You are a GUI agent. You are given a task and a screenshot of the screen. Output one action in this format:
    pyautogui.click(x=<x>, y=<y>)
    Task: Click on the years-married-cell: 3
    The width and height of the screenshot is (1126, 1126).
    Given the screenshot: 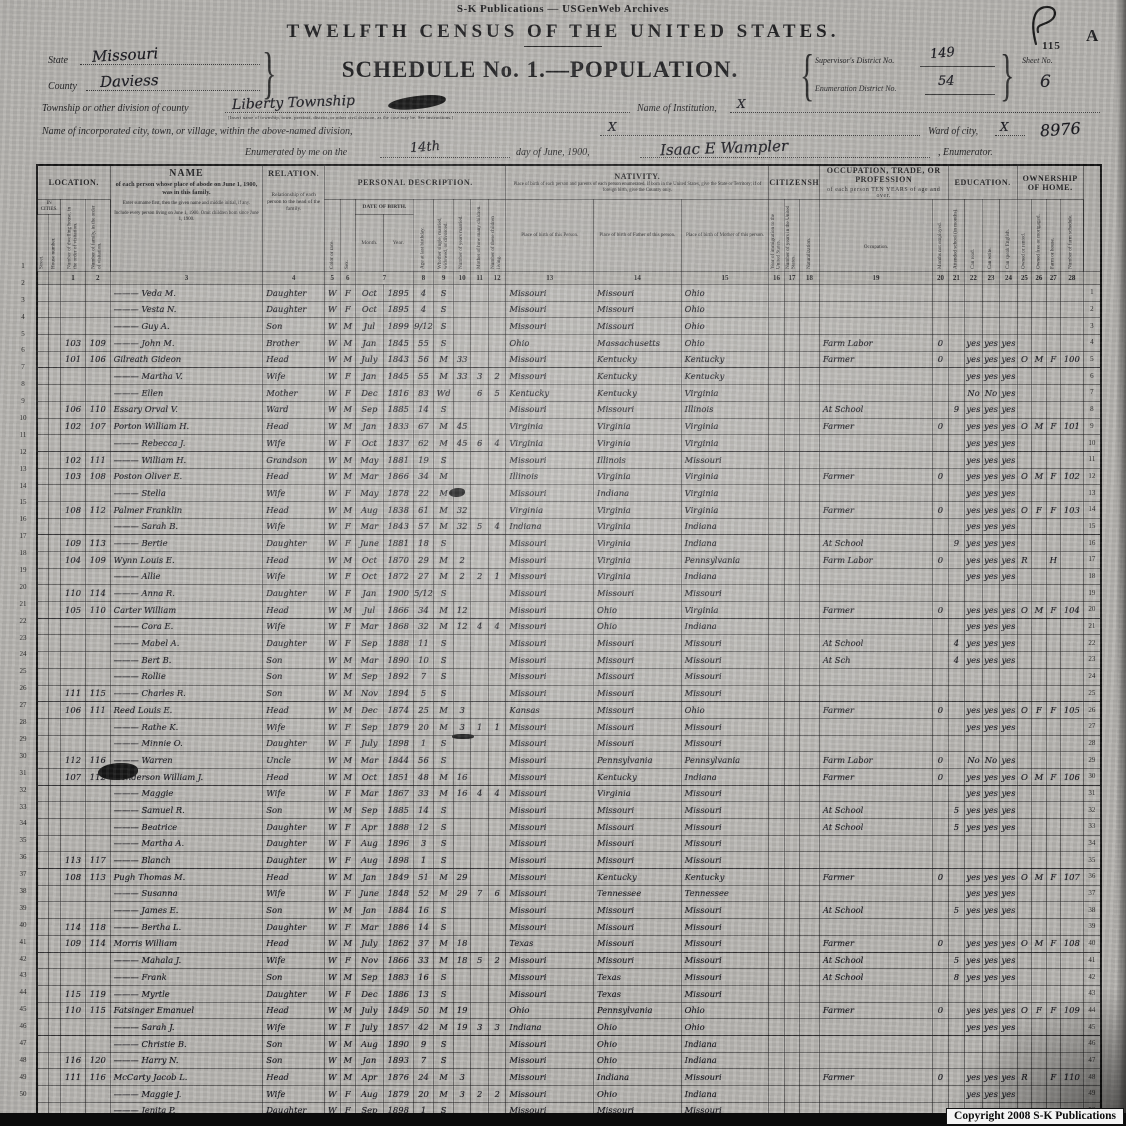 What is the action you would take?
    pyautogui.click(x=462, y=710)
    